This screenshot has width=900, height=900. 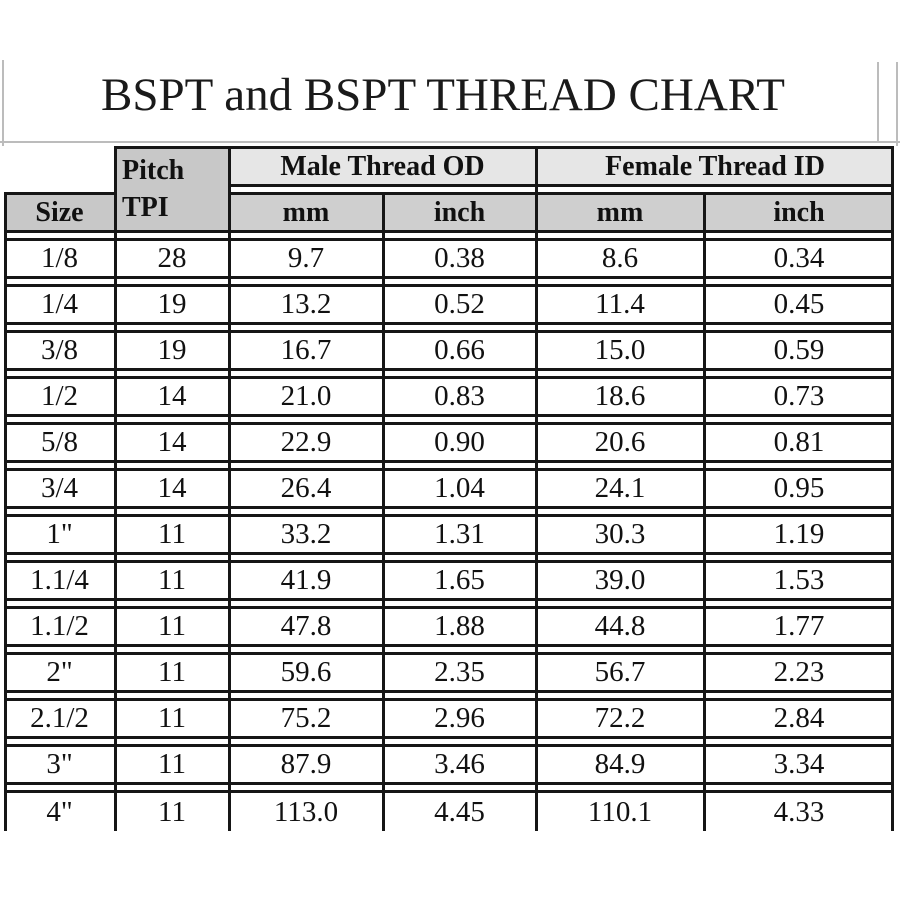 I want to click on table-cell: 39.0, so click(x=620, y=580).